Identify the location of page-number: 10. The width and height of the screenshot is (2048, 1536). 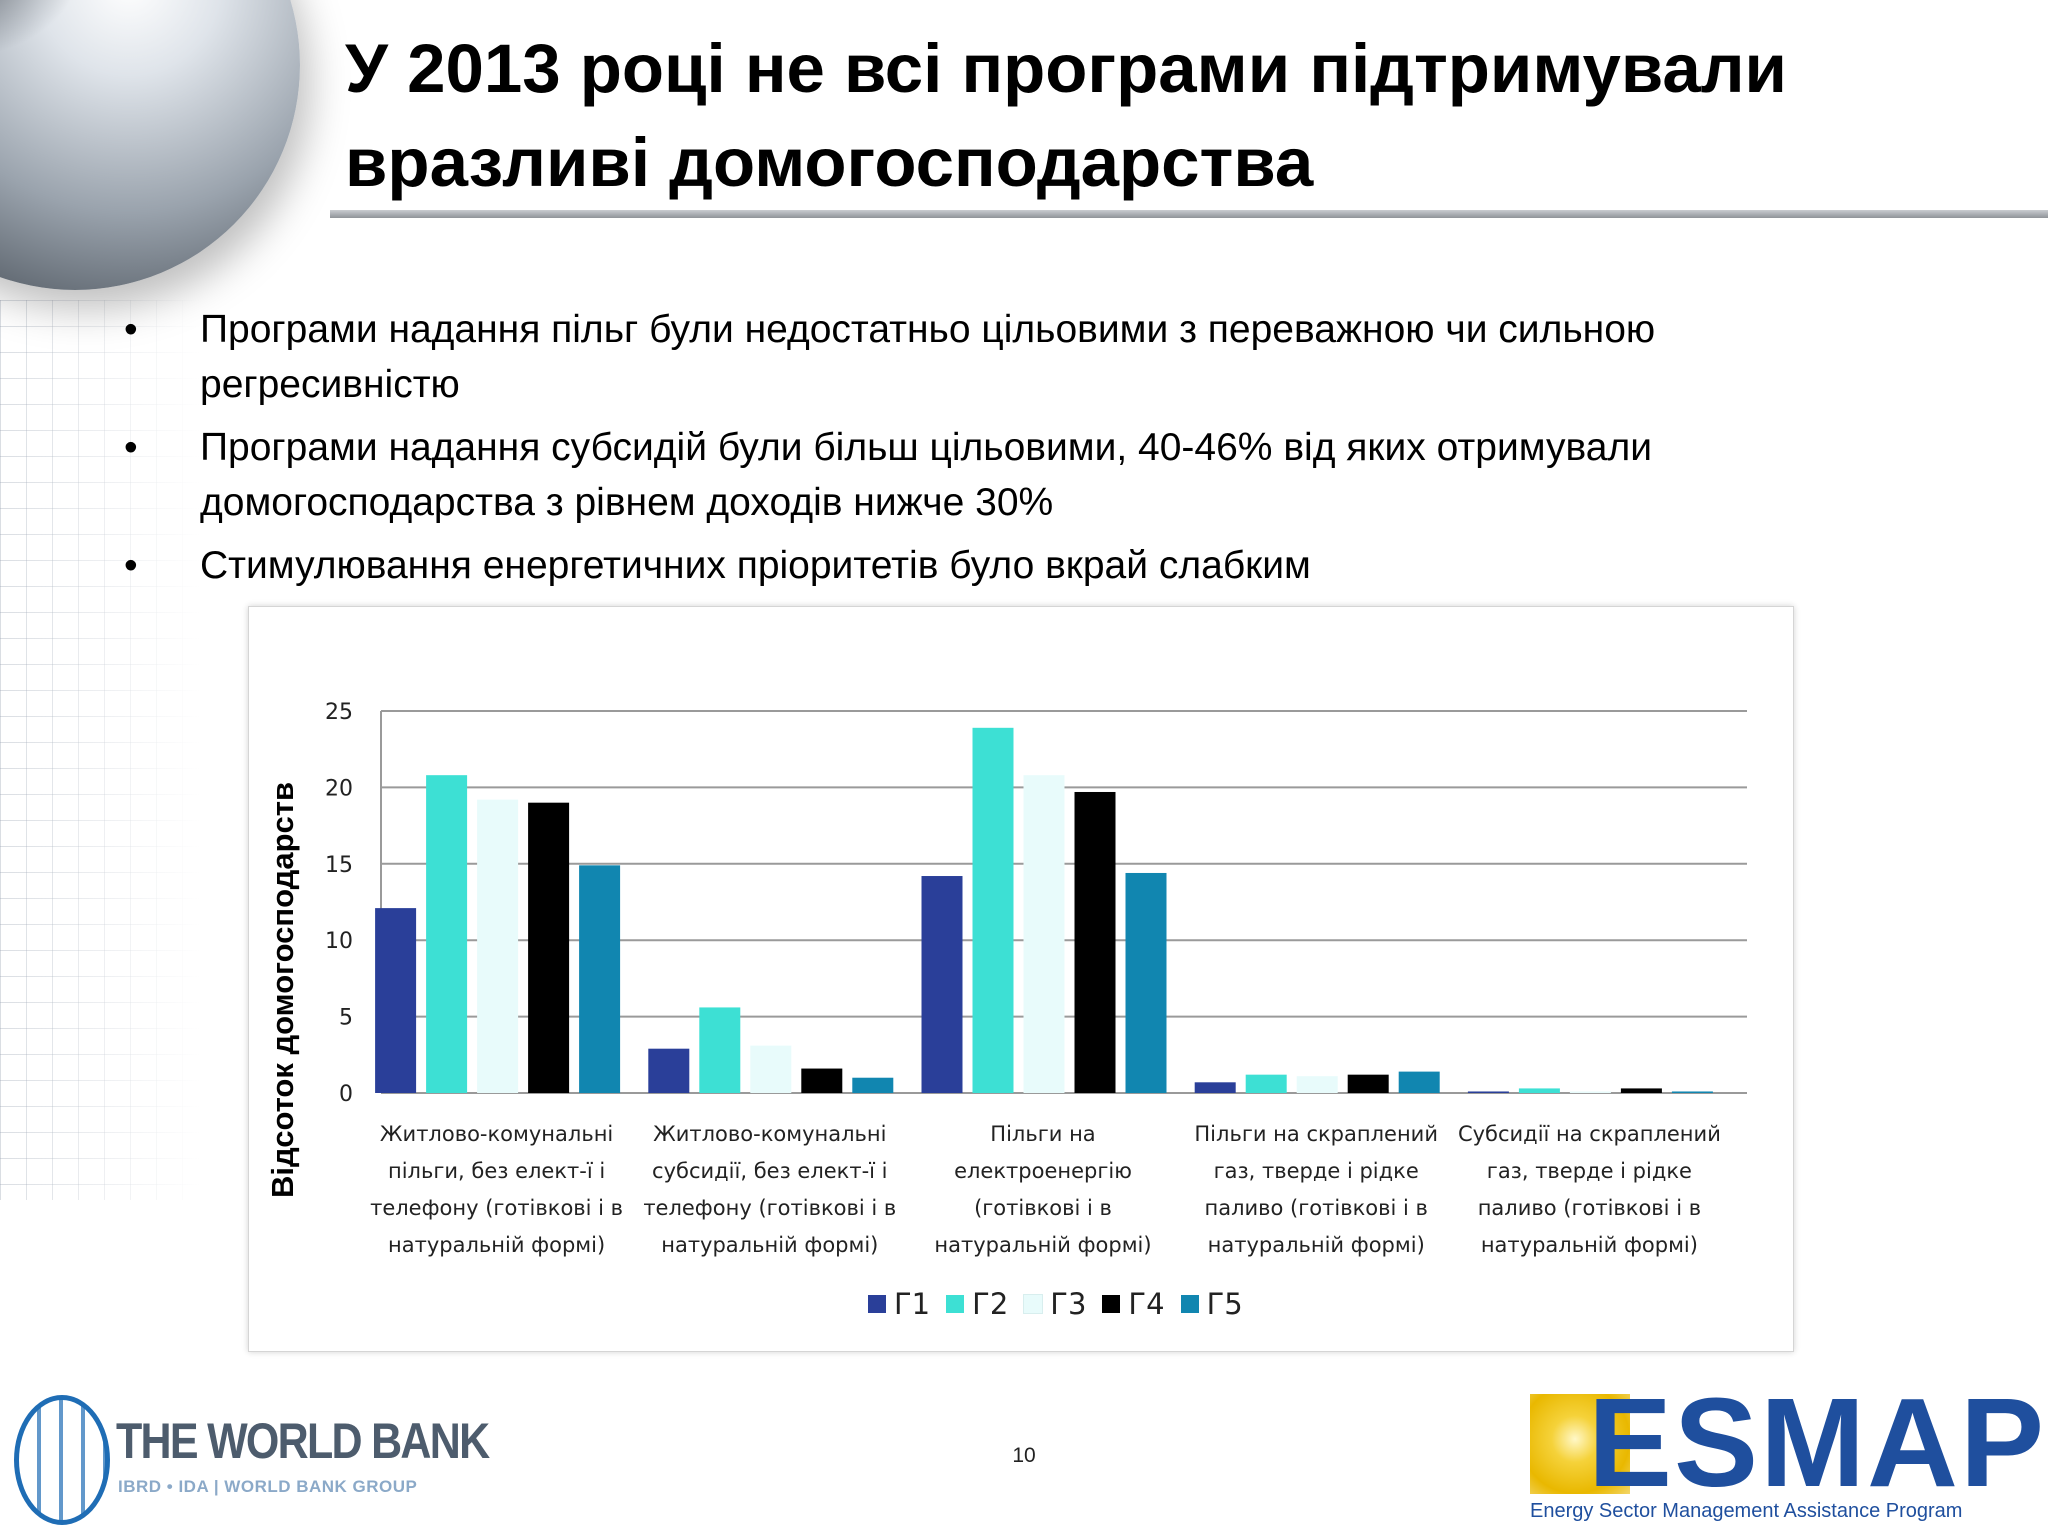
(1024, 1455).